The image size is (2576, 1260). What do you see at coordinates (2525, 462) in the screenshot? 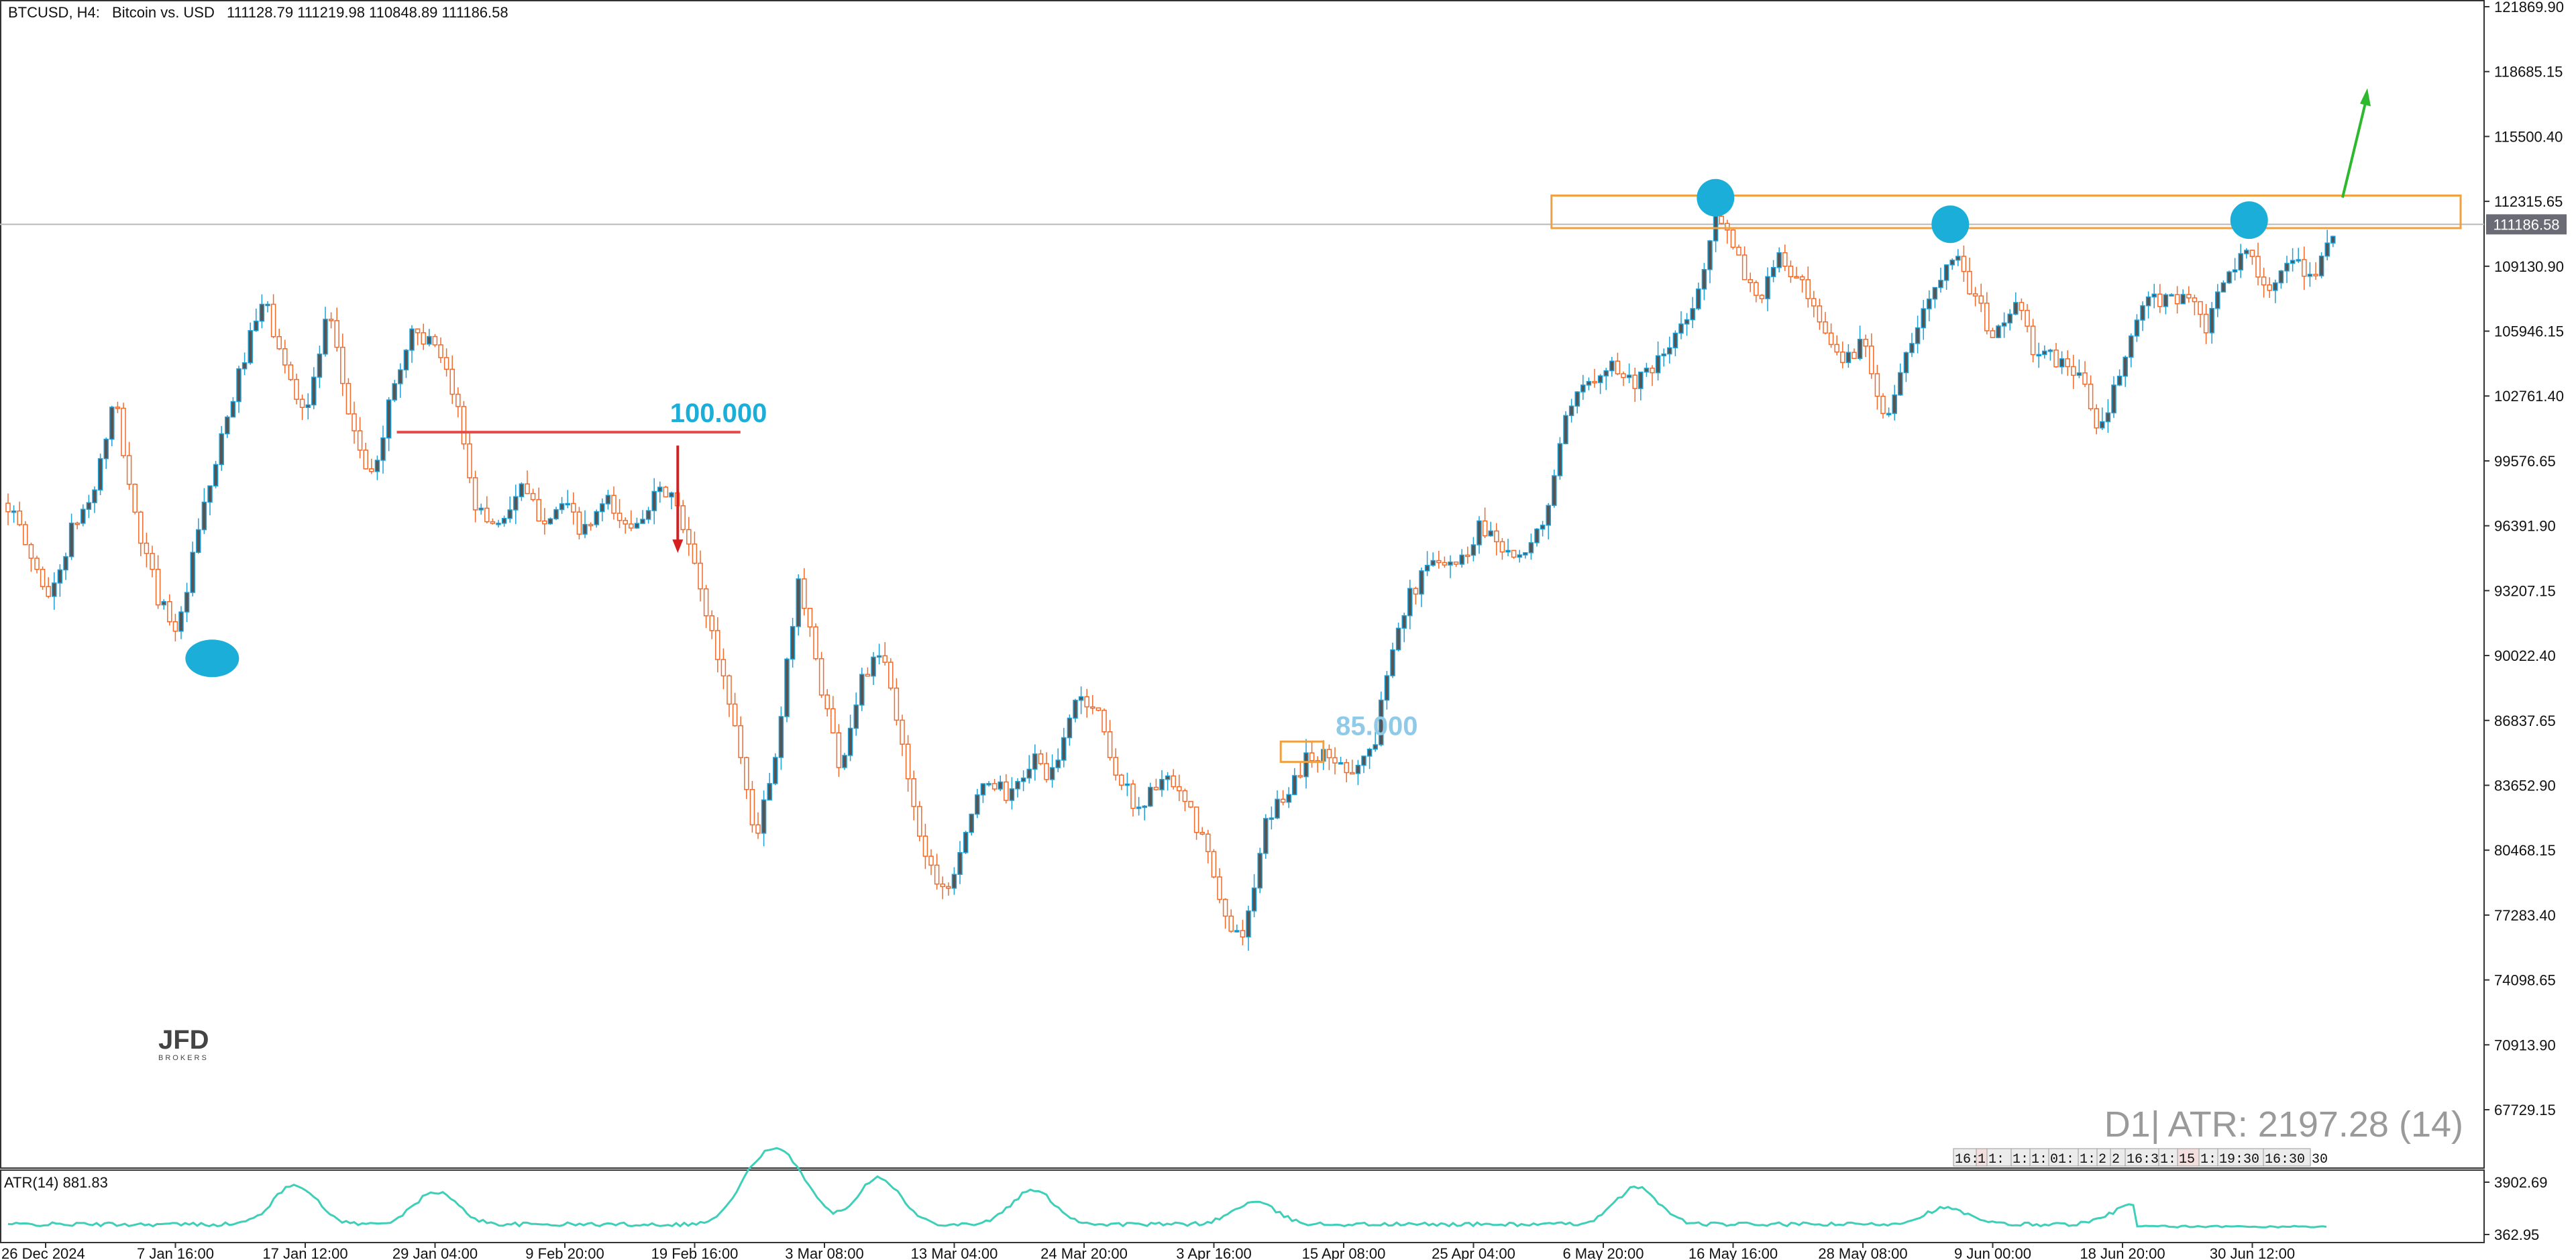
I see `price-tick-label: 99576.65` at bounding box center [2525, 462].